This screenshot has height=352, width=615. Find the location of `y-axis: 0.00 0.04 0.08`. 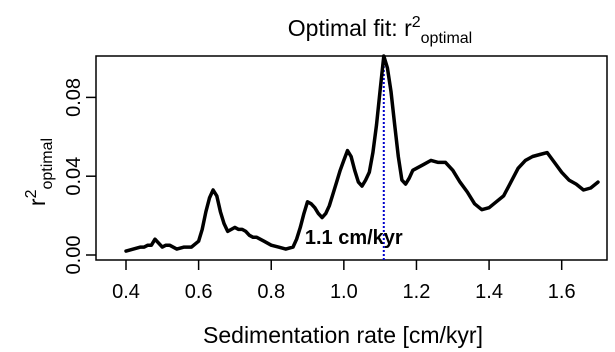

y-axis: 0.00 0.04 0.08 is located at coordinates (79, 176).